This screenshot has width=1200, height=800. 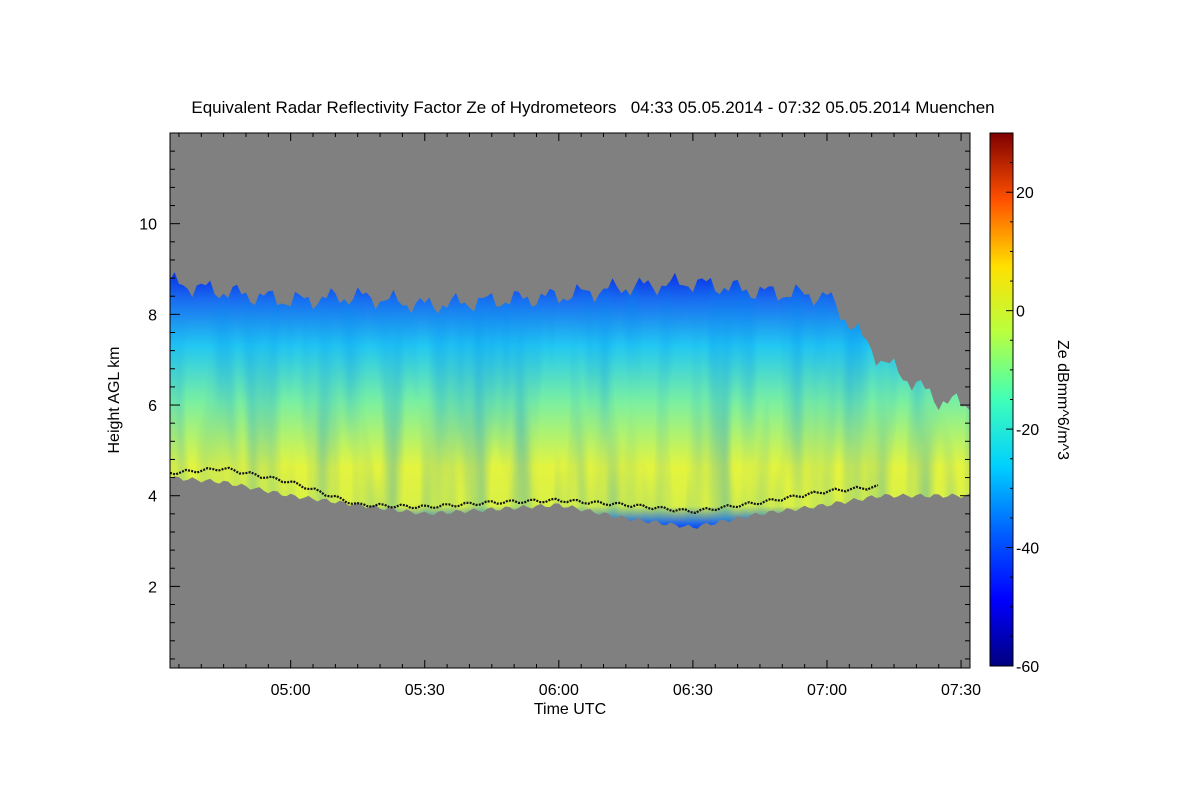 I want to click on colorbar, so click(x=1001, y=399).